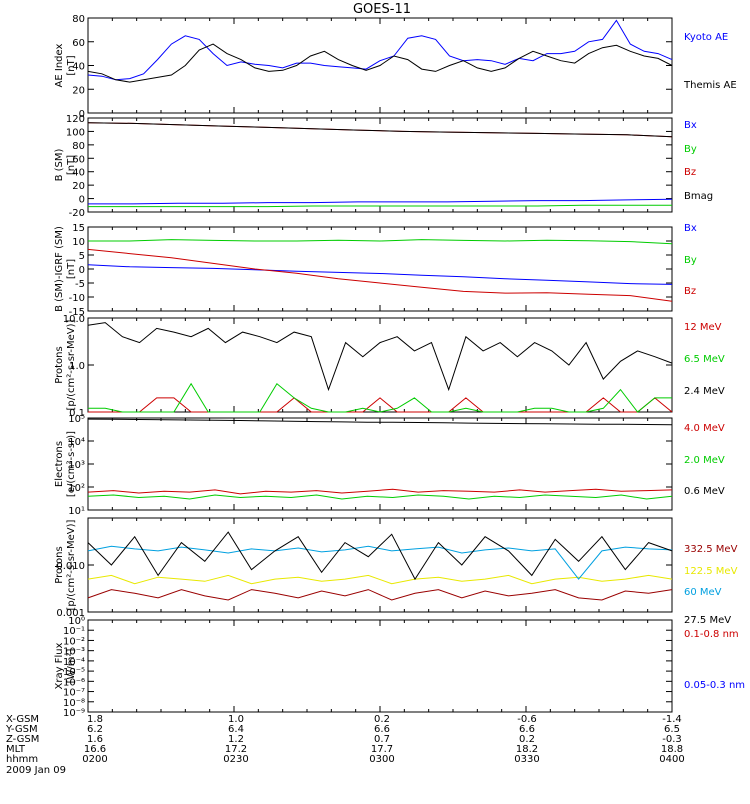 The height and width of the screenshot is (804, 750). What do you see at coordinates (76, 442) in the screenshot?
I see `y-tick-label: 10⁴` at bounding box center [76, 442].